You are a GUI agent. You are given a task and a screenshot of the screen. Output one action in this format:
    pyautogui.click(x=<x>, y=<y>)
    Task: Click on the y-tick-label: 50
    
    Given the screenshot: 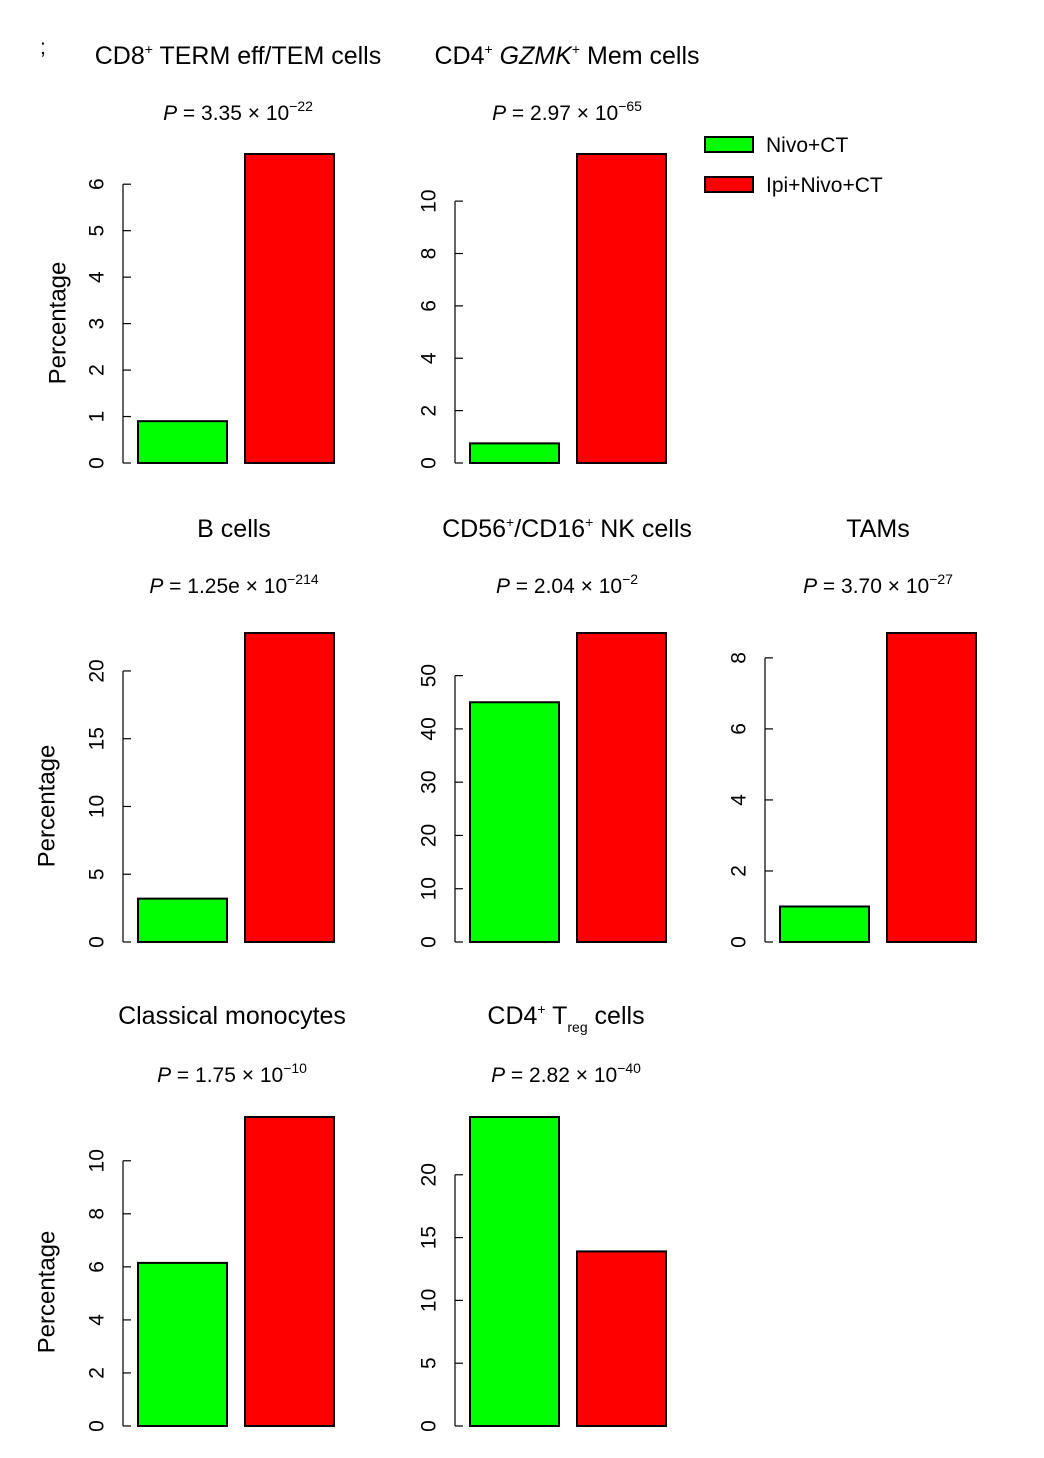 What is the action you would take?
    pyautogui.click(x=429, y=675)
    